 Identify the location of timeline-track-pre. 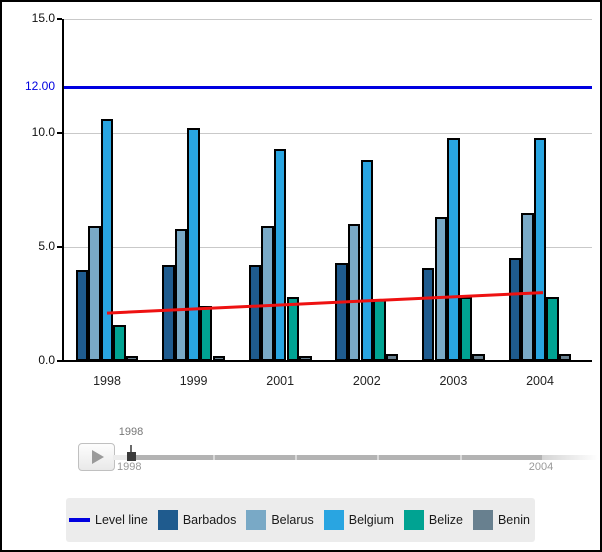
(120, 457).